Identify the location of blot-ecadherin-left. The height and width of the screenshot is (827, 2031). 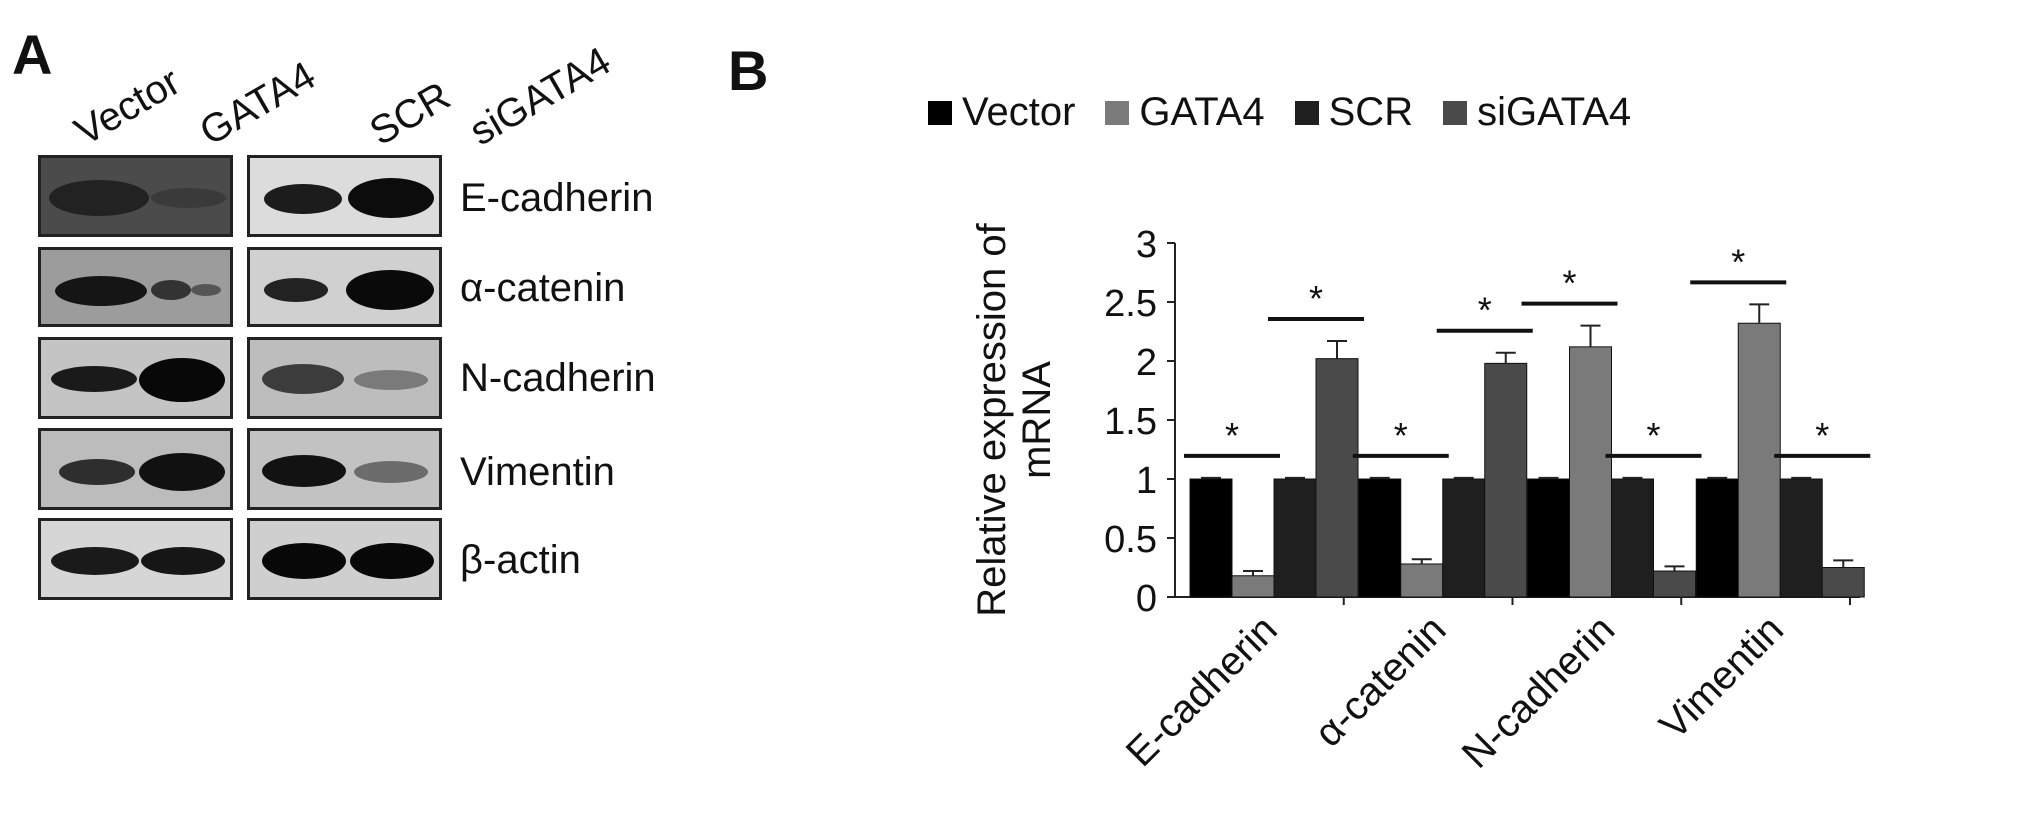
(135, 196).